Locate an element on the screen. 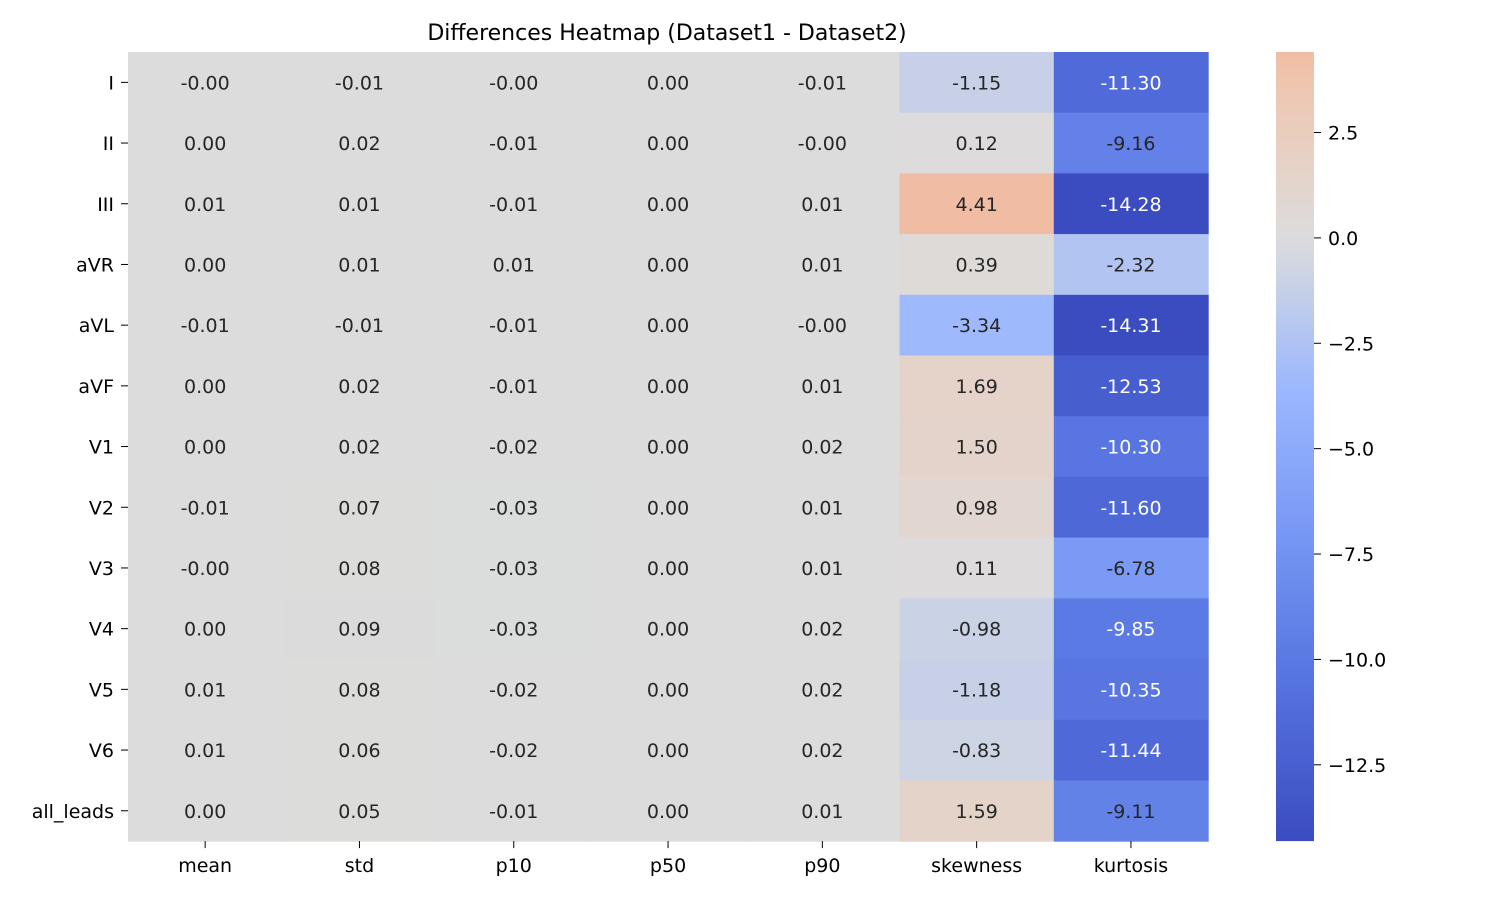 The width and height of the screenshot is (1500, 900). colorbar-ticks: 2.5 0.0 −2.5 −5.0 −7.5 −10.0 −12.5 is located at coordinates (1350, 450).